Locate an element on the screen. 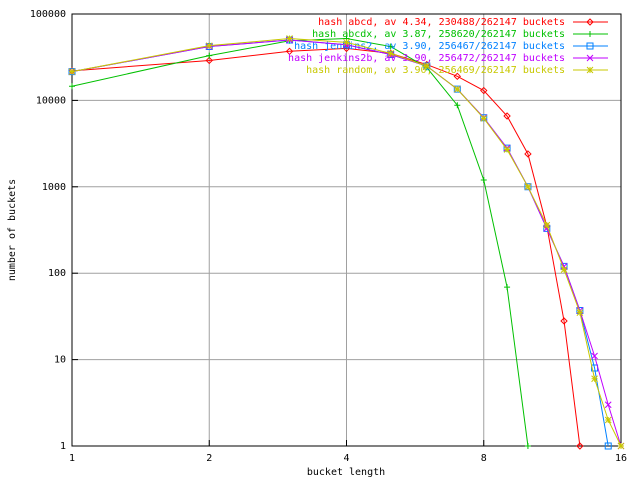  x-tick-label: 2 is located at coordinates (209, 458).